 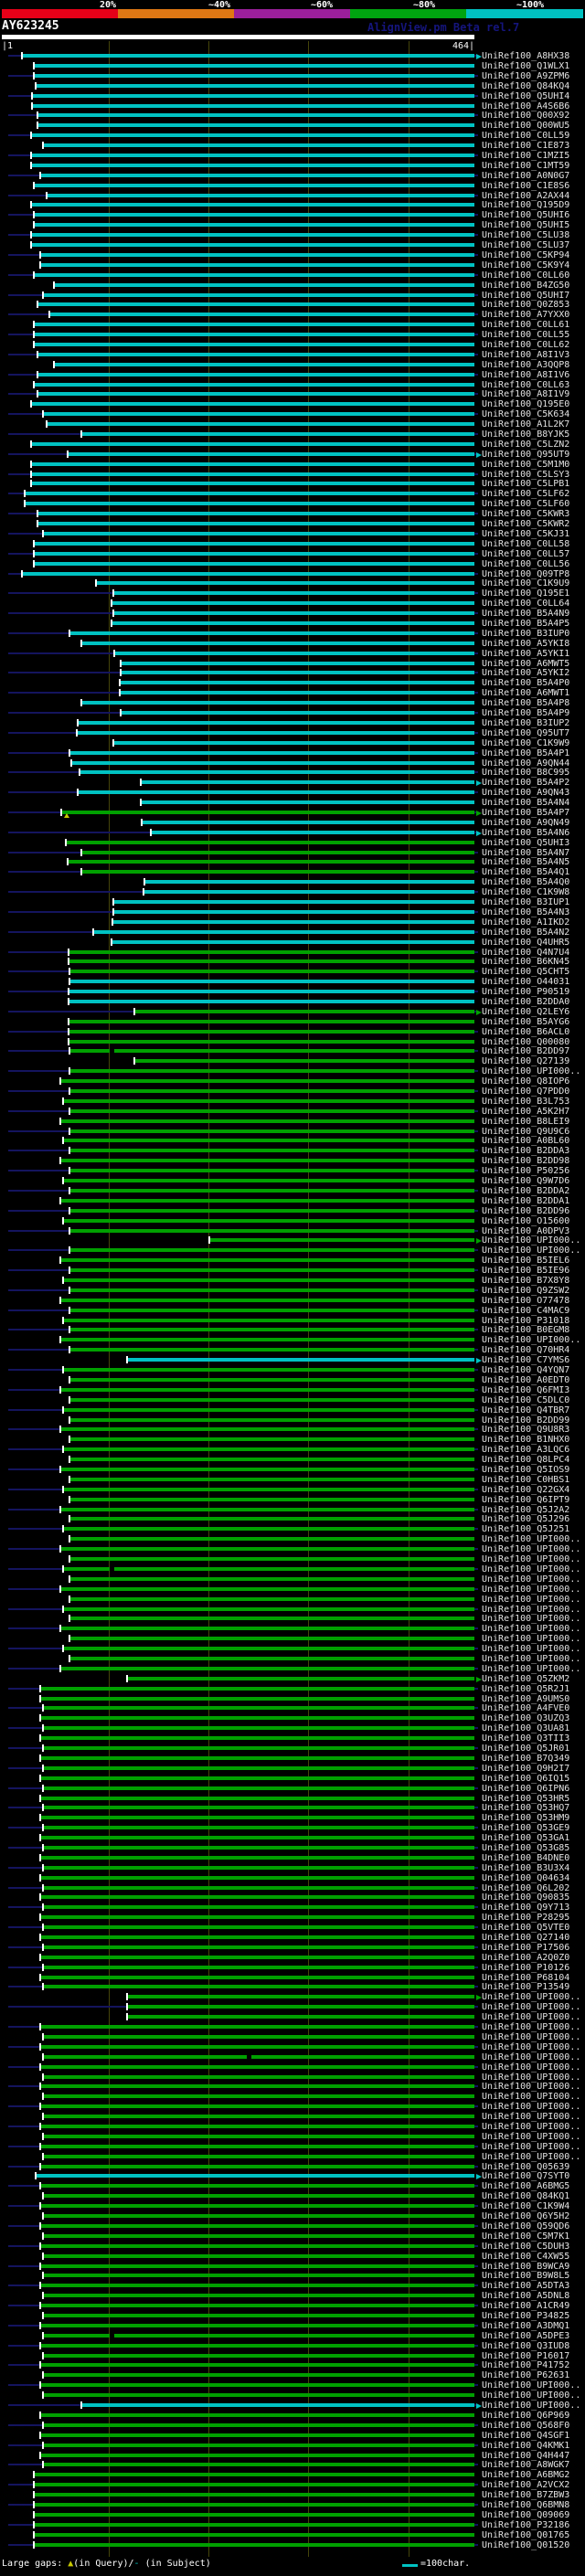 What do you see at coordinates (526, 614) in the screenshot?
I see `hit-label: UniRef100_B5A4N9` at bounding box center [526, 614].